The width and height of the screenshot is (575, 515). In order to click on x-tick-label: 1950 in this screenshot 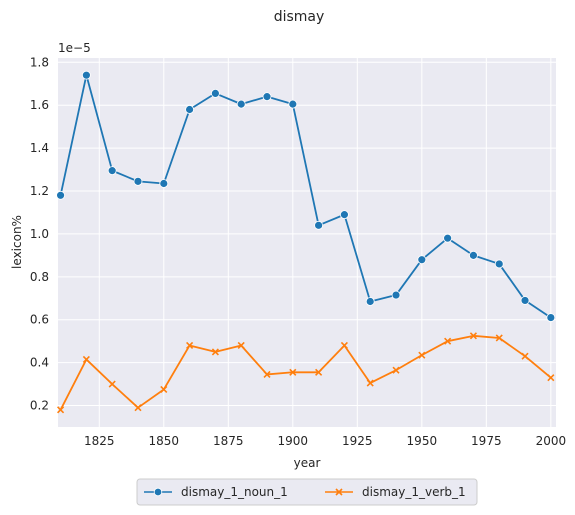, I will do `click(422, 441)`.